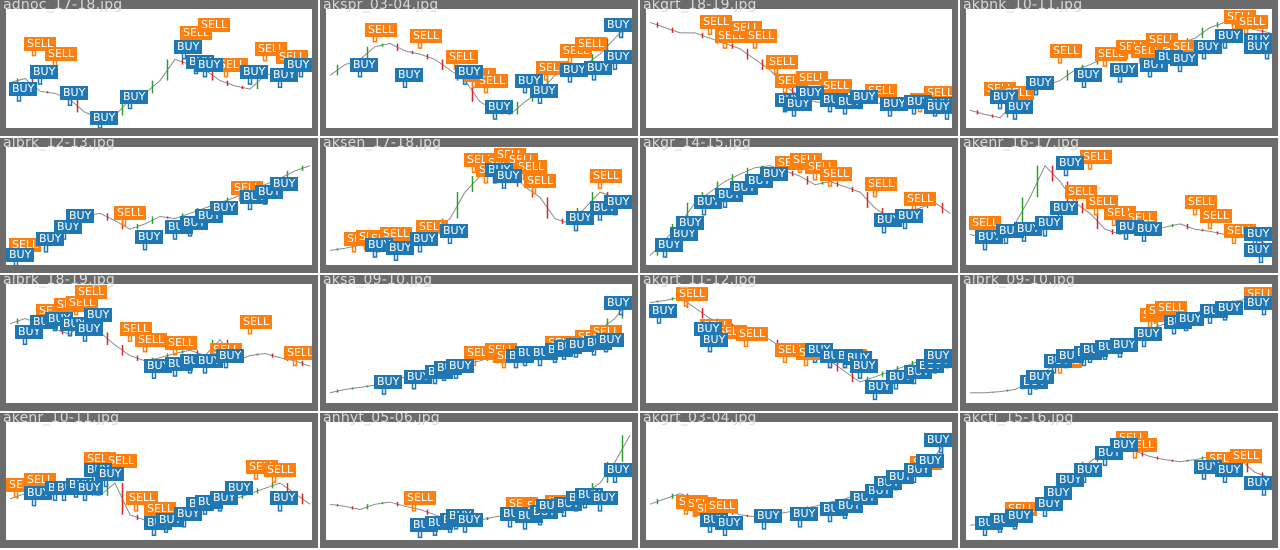 The width and height of the screenshot is (1280, 550). I want to click on chart-filename: akgrt_18-19.jpg, so click(700, 6).